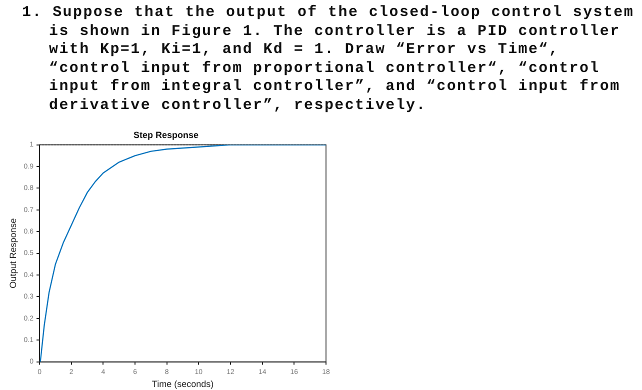 The height and width of the screenshot is (390, 642). Describe the element at coordinates (13, 253) in the screenshot. I see `y-axis-title: Output Response` at that location.